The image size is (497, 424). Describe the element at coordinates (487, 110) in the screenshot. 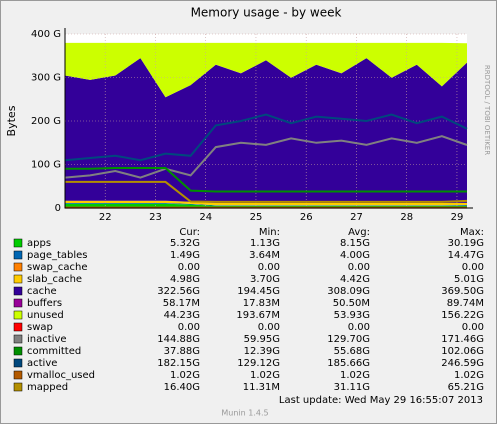

I see `side-note: RRDTOOL / TOBI OETIKER` at that location.